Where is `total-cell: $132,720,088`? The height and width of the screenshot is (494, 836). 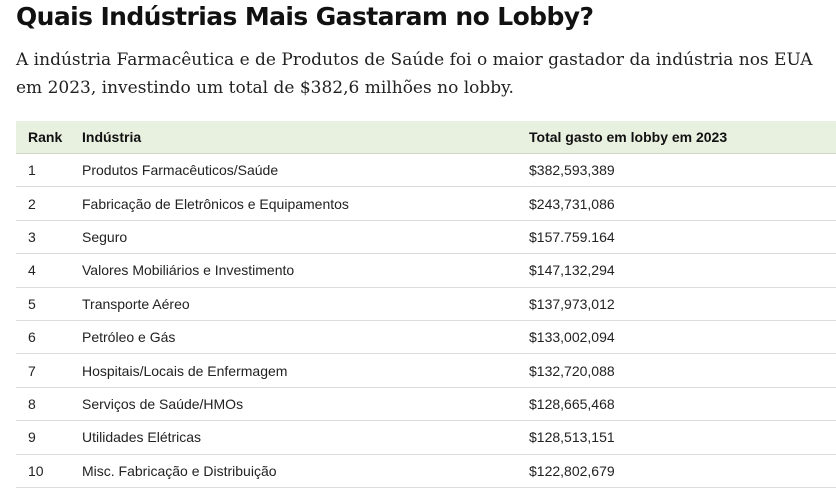 total-cell: $132,720,088 is located at coordinates (572, 370).